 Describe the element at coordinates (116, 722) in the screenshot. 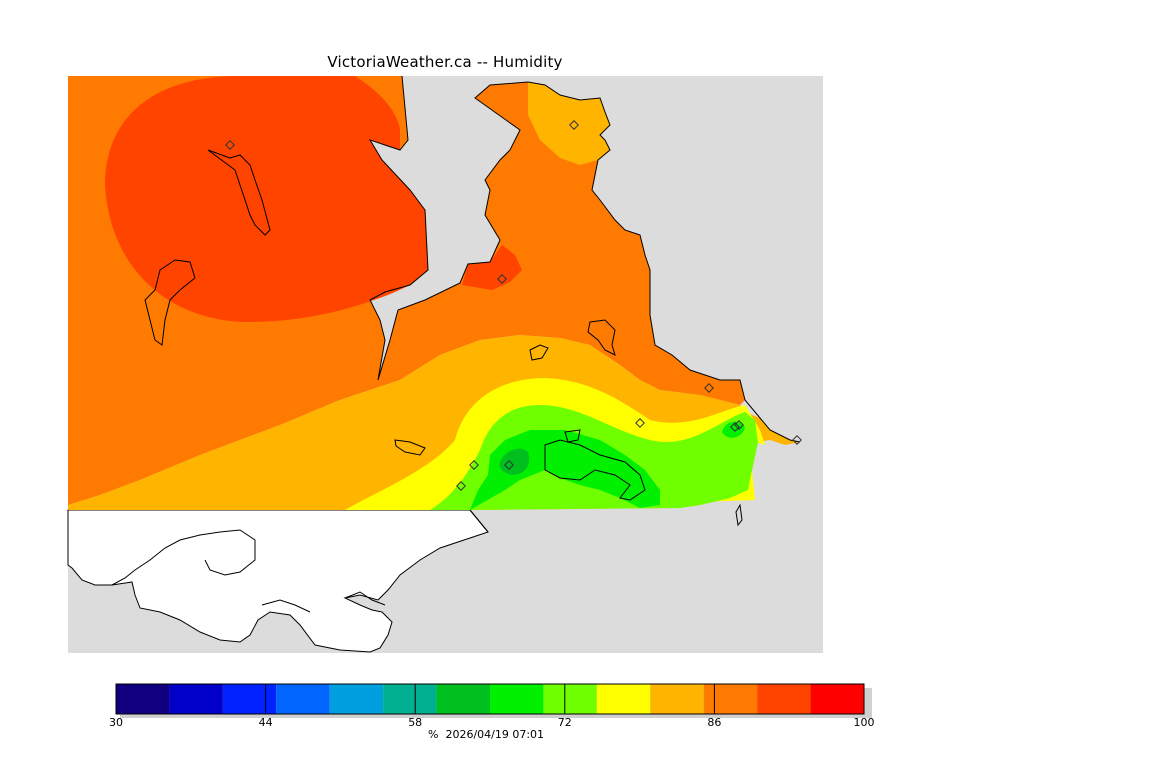

I see `legend-tick-label: 30` at that location.